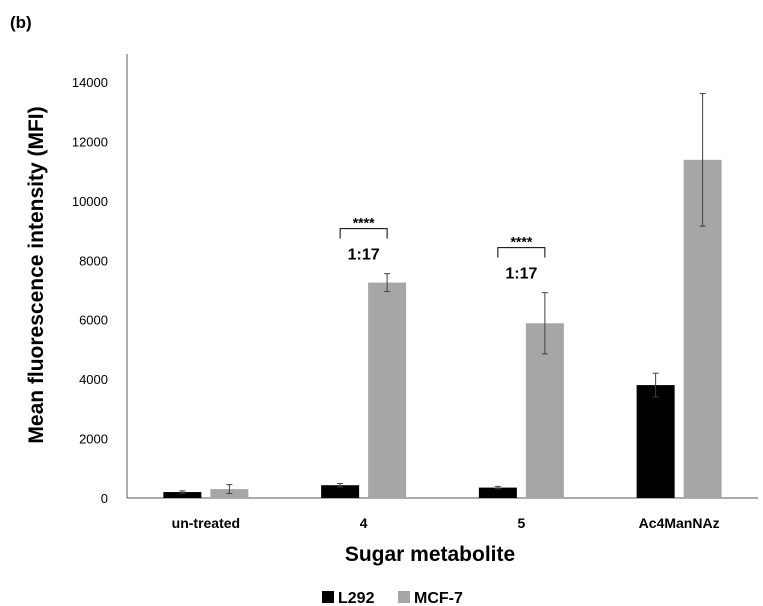  I want to click on panel-label: (b), so click(21, 22).